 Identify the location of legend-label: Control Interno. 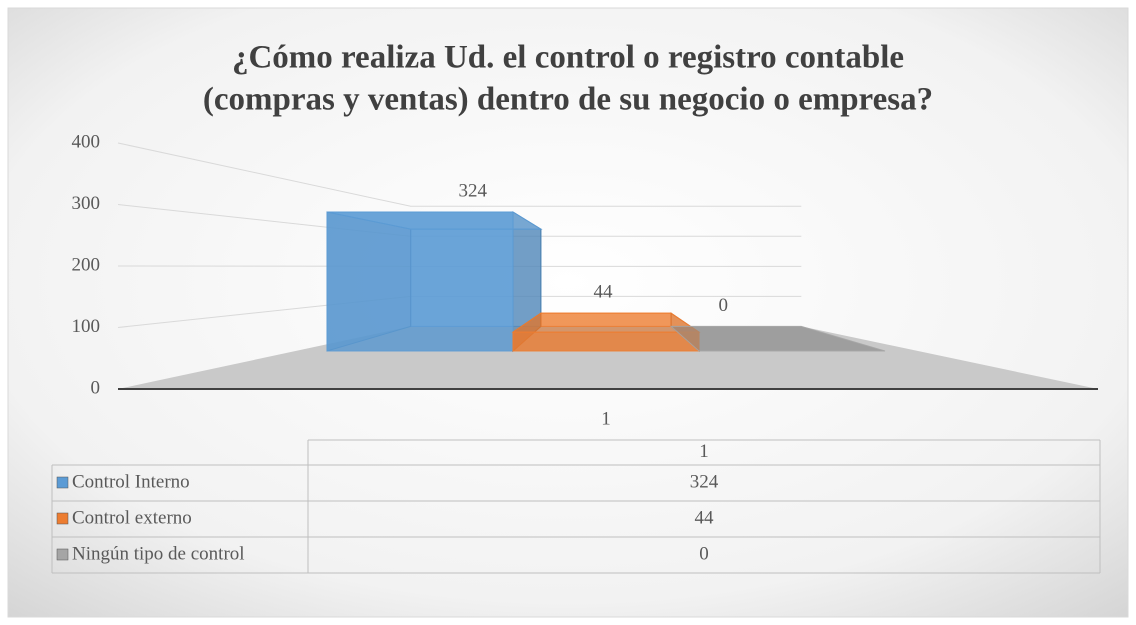
(131, 481).